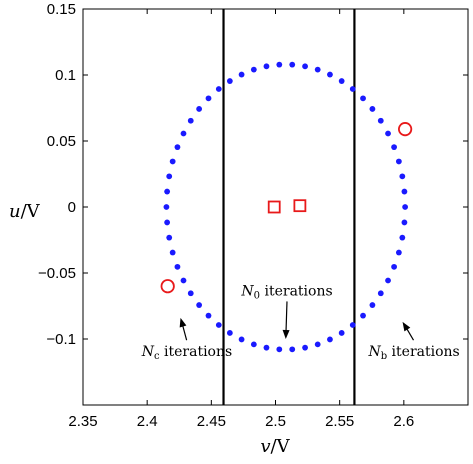 The width and height of the screenshot is (473, 464). What do you see at coordinates (61, 141) in the screenshot?
I see `y-tick-label: 0.05` at bounding box center [61, 141].